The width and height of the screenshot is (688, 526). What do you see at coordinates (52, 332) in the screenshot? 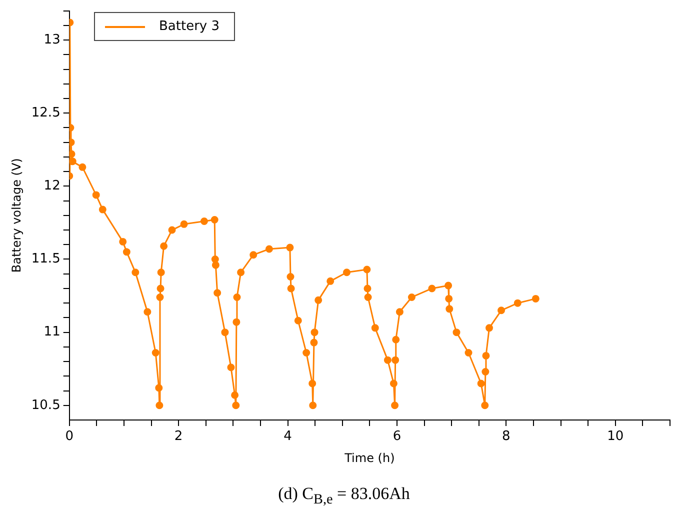
I see `y-tick-label: 11` at bounding box center [52, 332].